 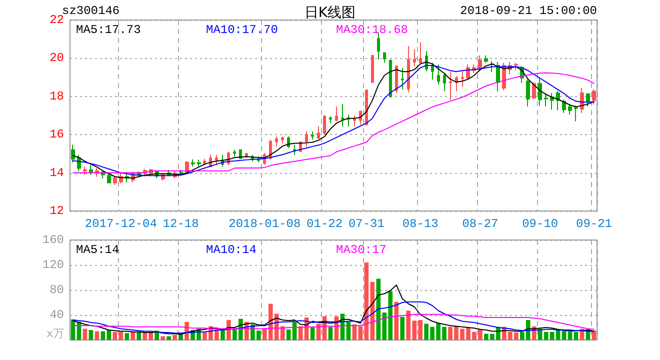 I want to click on x-tick-label: 09-10, so click(x=540, y=224).